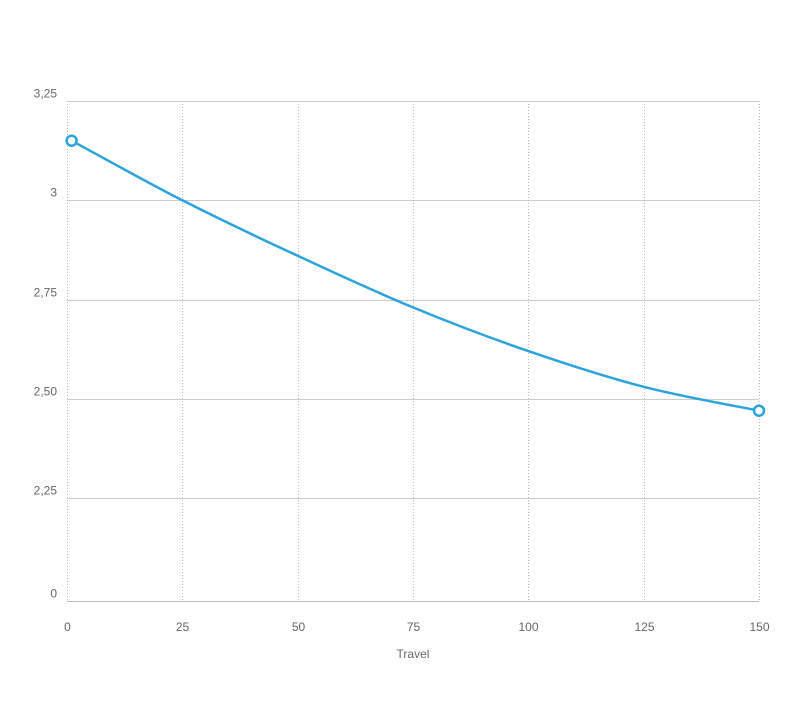 The image size is (786, 705). What do you see at coordinates (759, 410) in the screenshot?
I see `end-point-marker` at bounding box center [759, 410].